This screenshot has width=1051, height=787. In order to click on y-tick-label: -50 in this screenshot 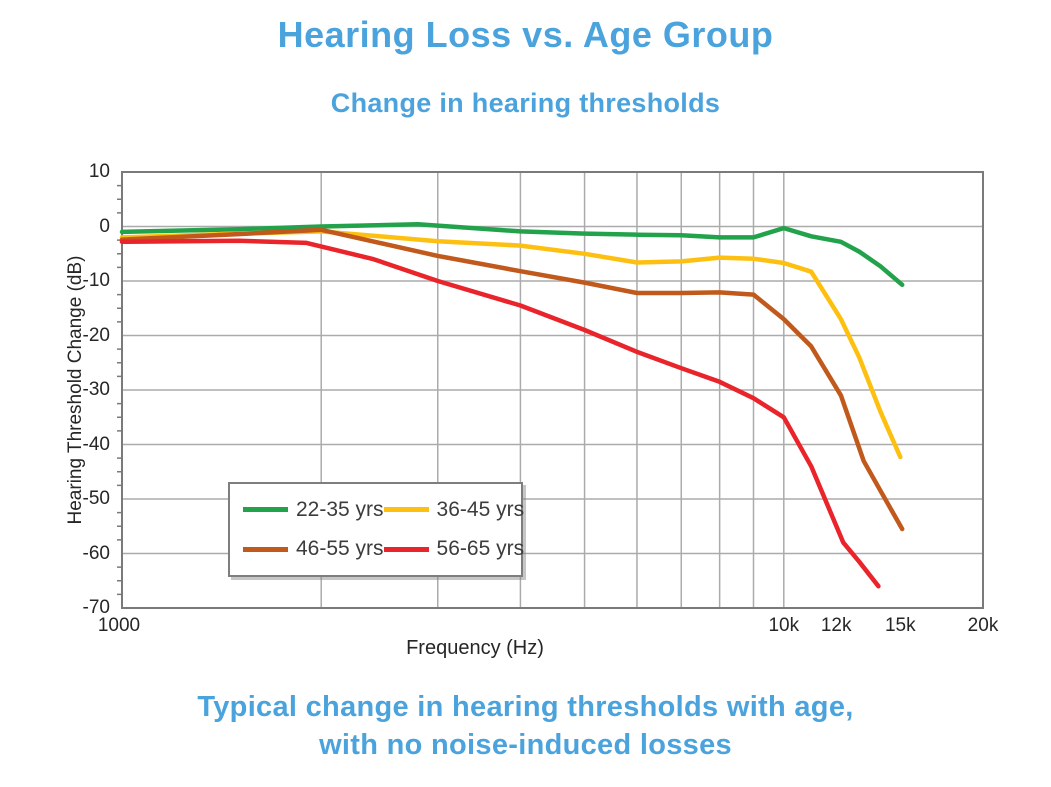, I will do `click(96, 498)`.